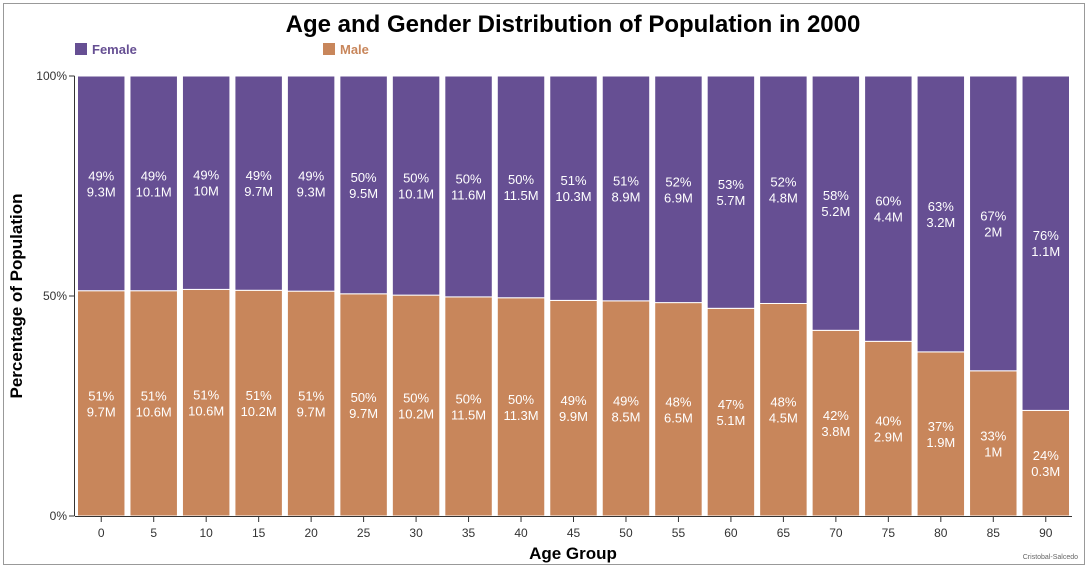 The image size is (1089, 570). What do you see at coordinates (993, 215) in the screenshot?
I see `bar-female-percent-label: 67%` at bounding box center [993, 215].